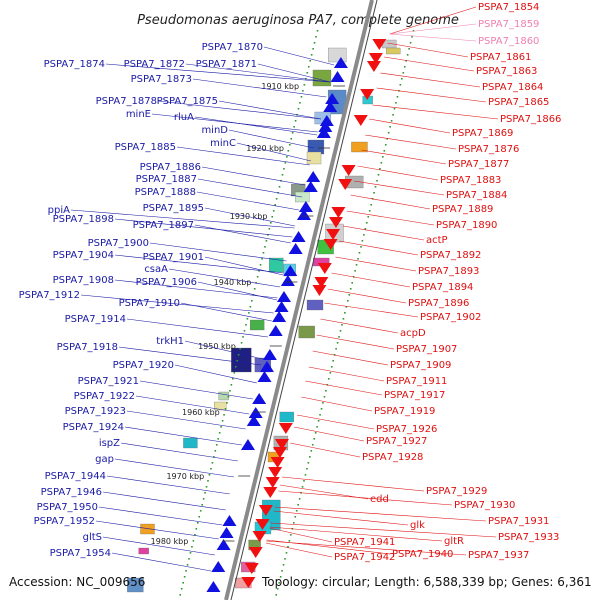 The height and width of the screenshot is (600, 600). What do you see at coordinates (49, 295) in the screenshot?
I see `gene-label-left: PSPA7_1912` at bounding box center [49, 295].